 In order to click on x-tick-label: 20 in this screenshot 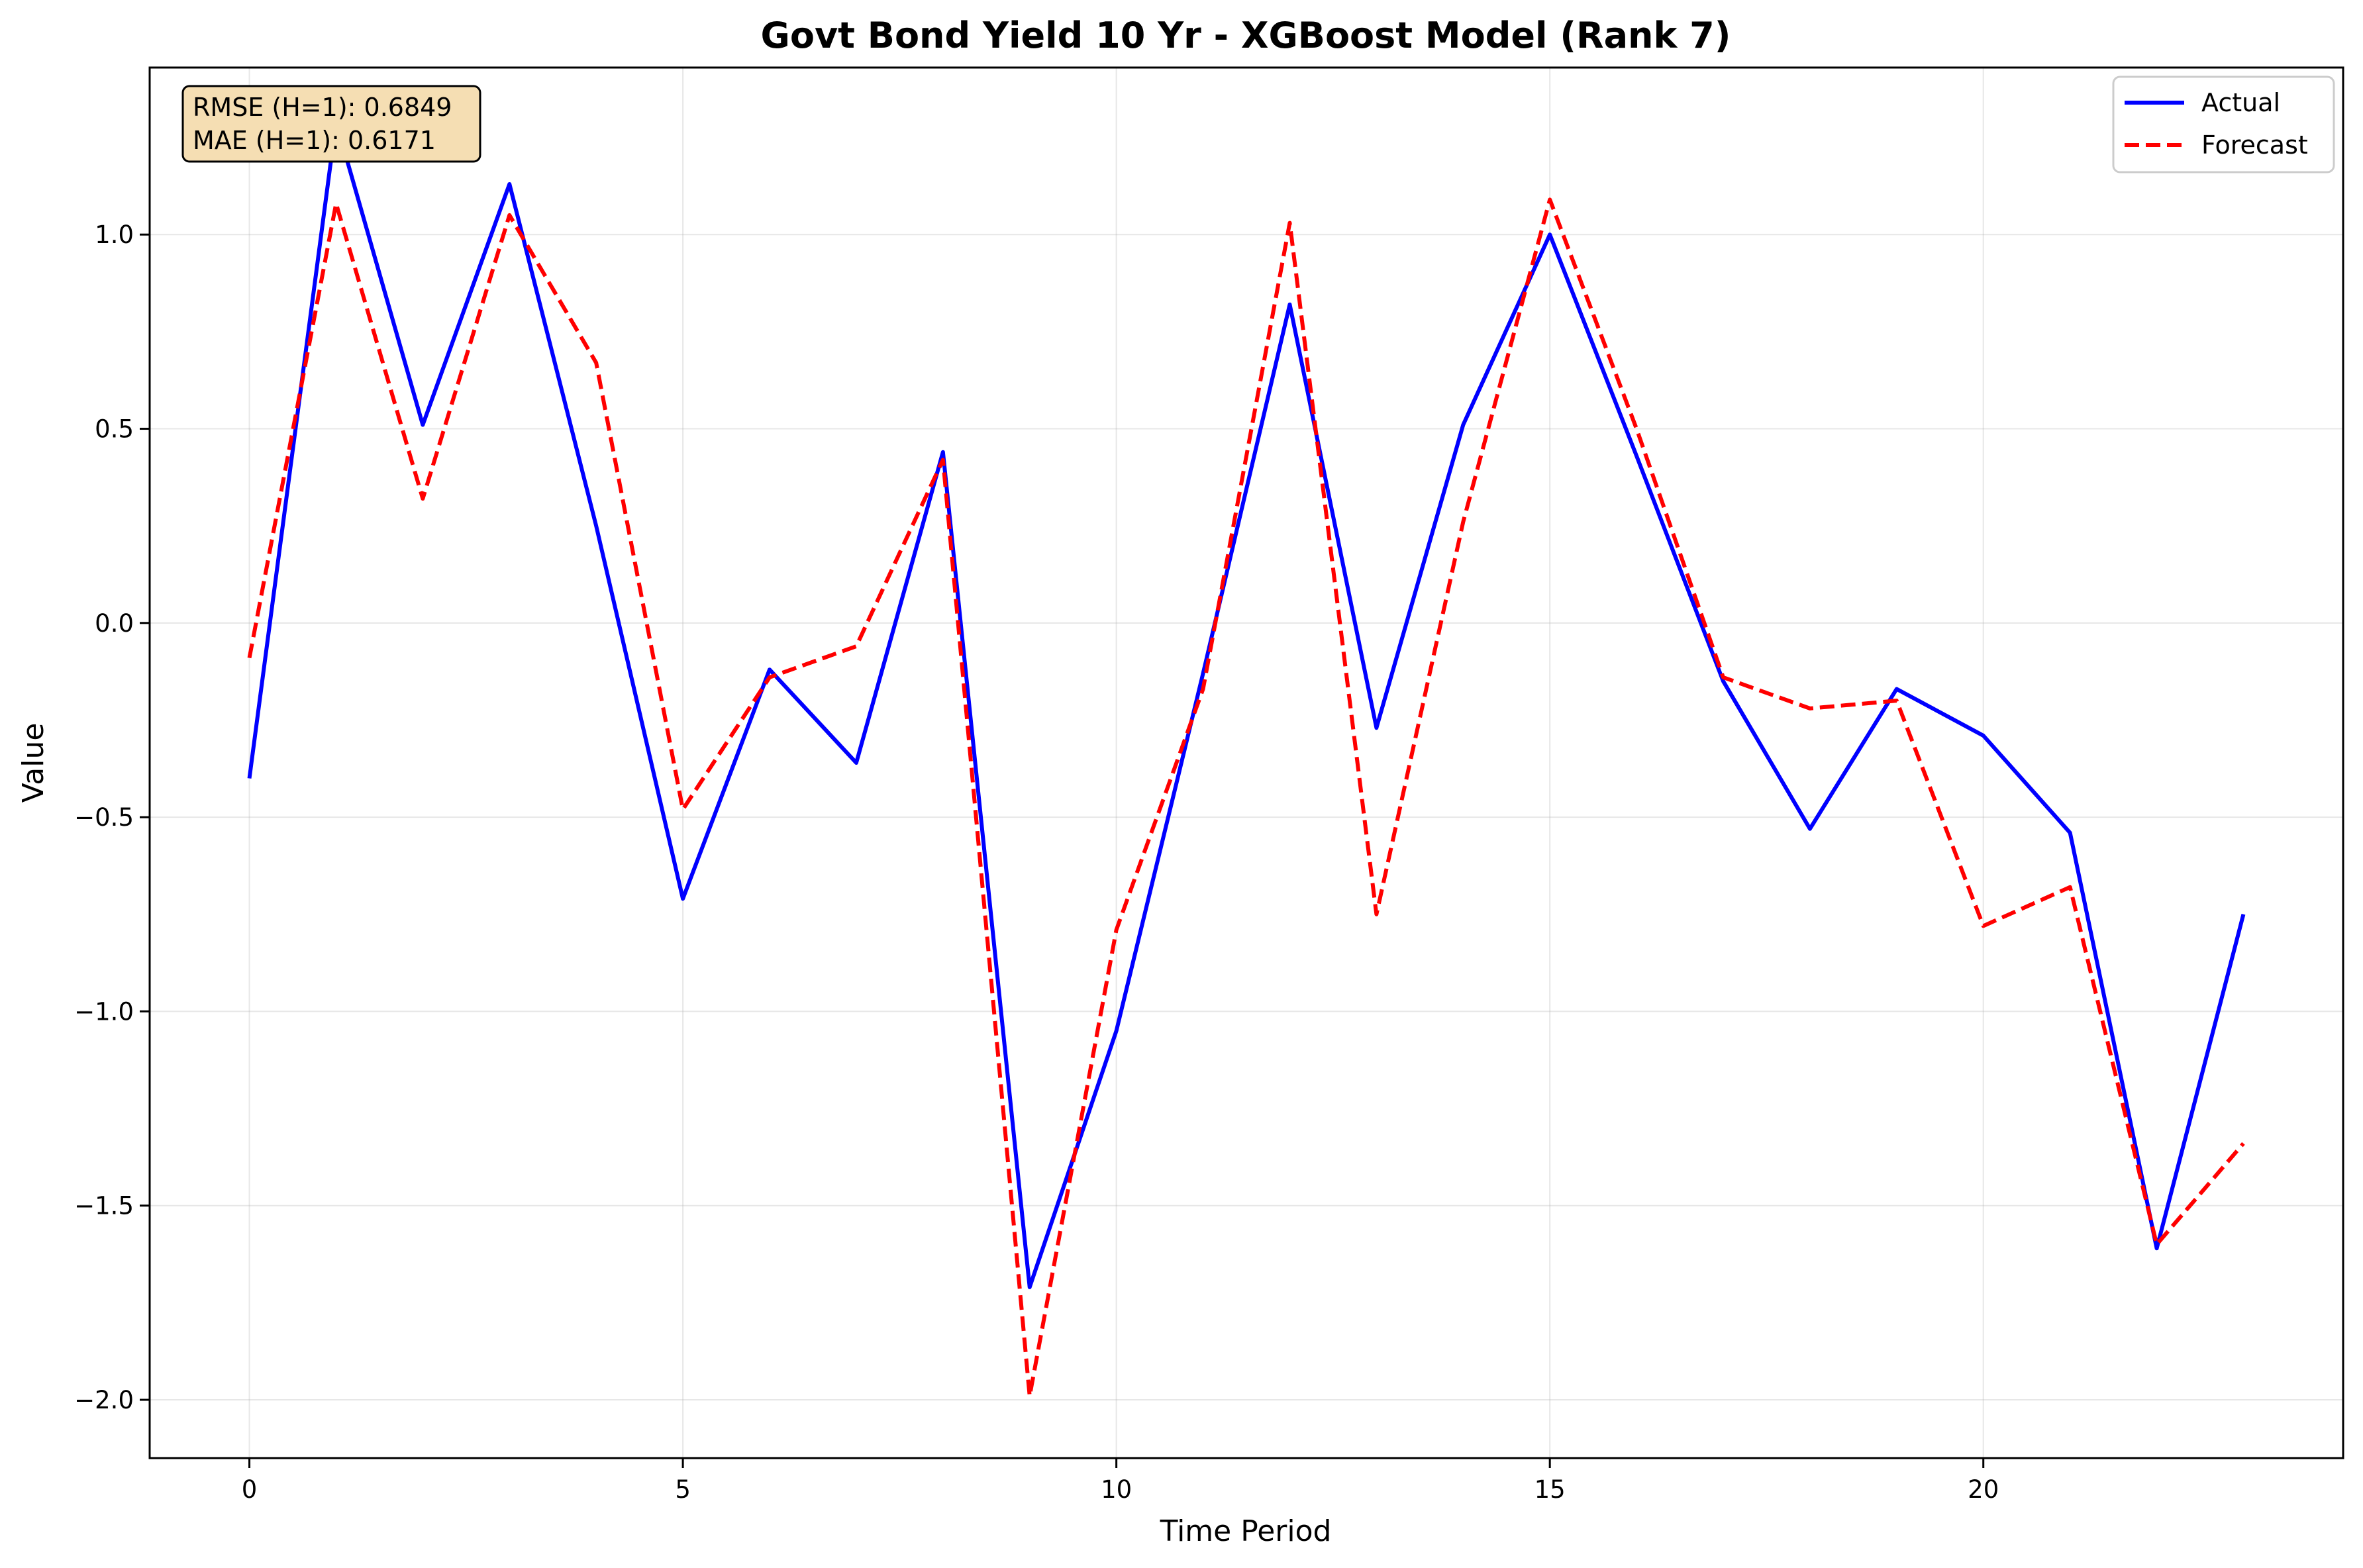, I will do `click(1983, 1489)`.